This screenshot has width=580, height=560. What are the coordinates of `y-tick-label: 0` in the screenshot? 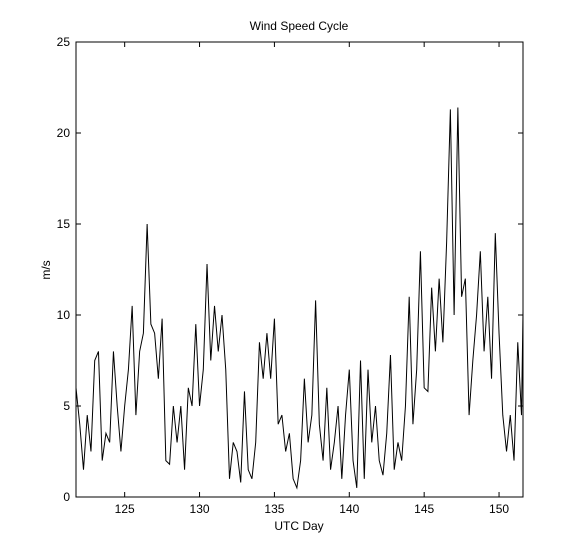 It's located at (66, 497).